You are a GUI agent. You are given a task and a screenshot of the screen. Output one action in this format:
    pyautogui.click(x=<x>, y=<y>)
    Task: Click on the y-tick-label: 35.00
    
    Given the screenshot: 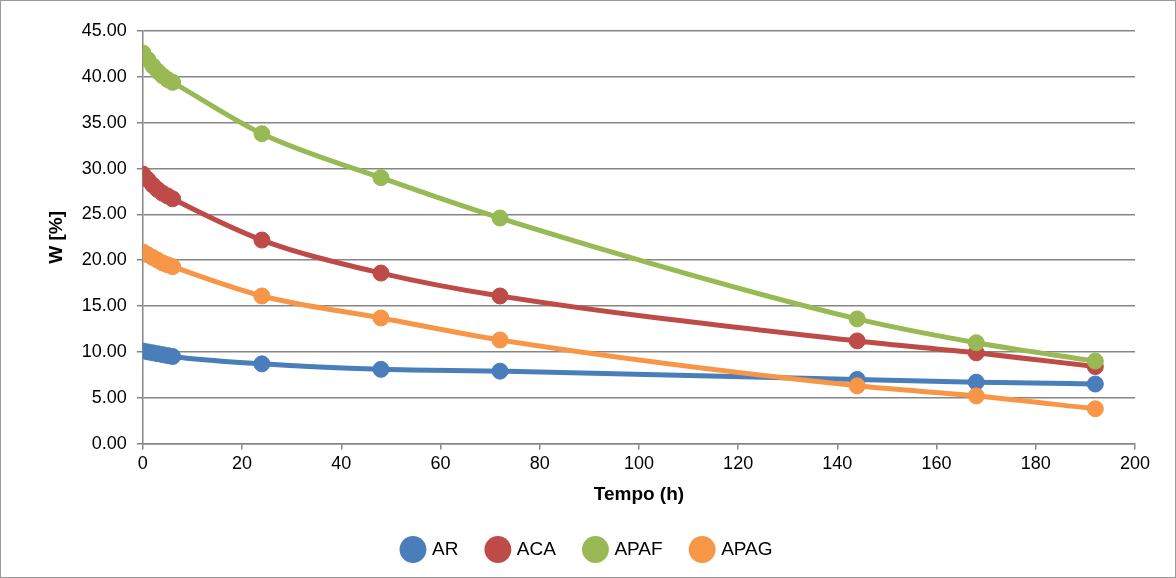 What is the action you would take?
    pyautogui.click(x=104, y=121)
    